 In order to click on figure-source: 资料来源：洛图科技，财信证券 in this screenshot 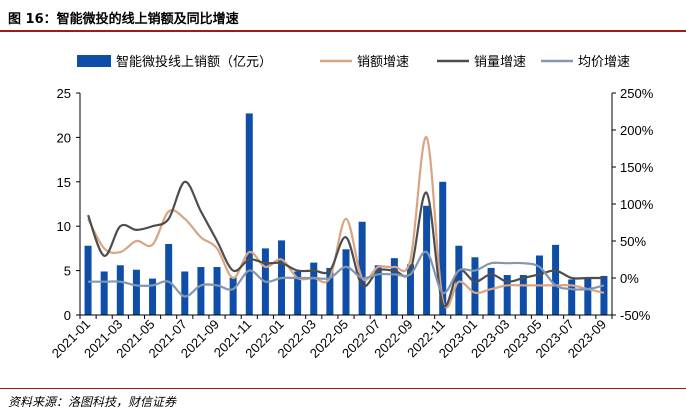, I will do `click(92, 402)`.